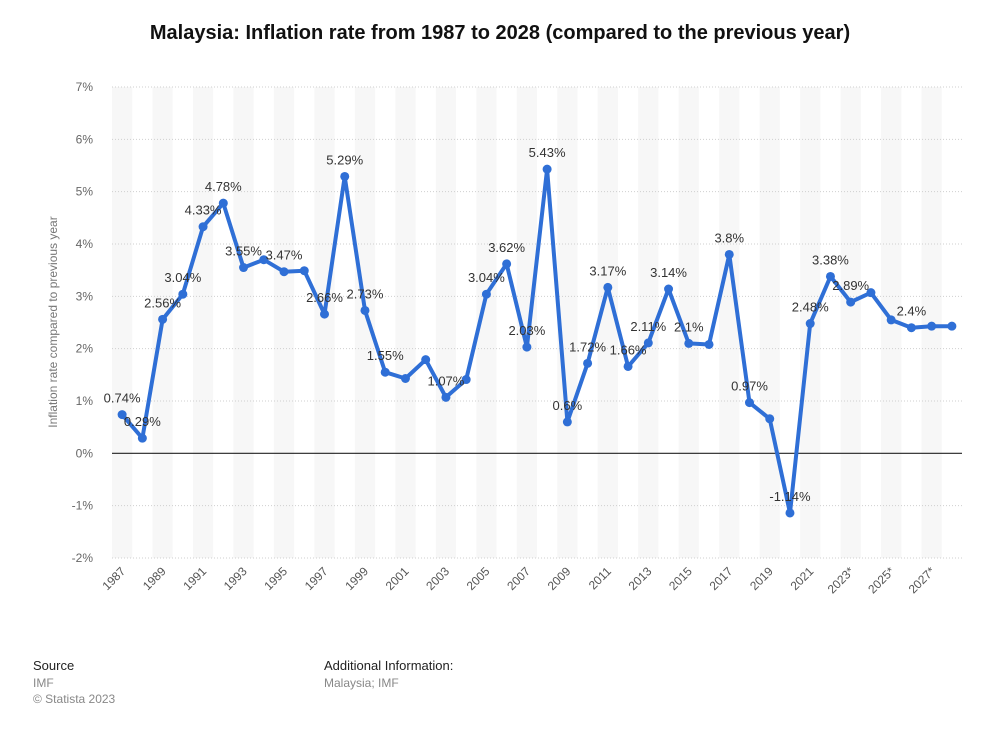  Describe the element at coordinates (162, 302) in the screenshot. I see `data-label: 2.56%` at that location.